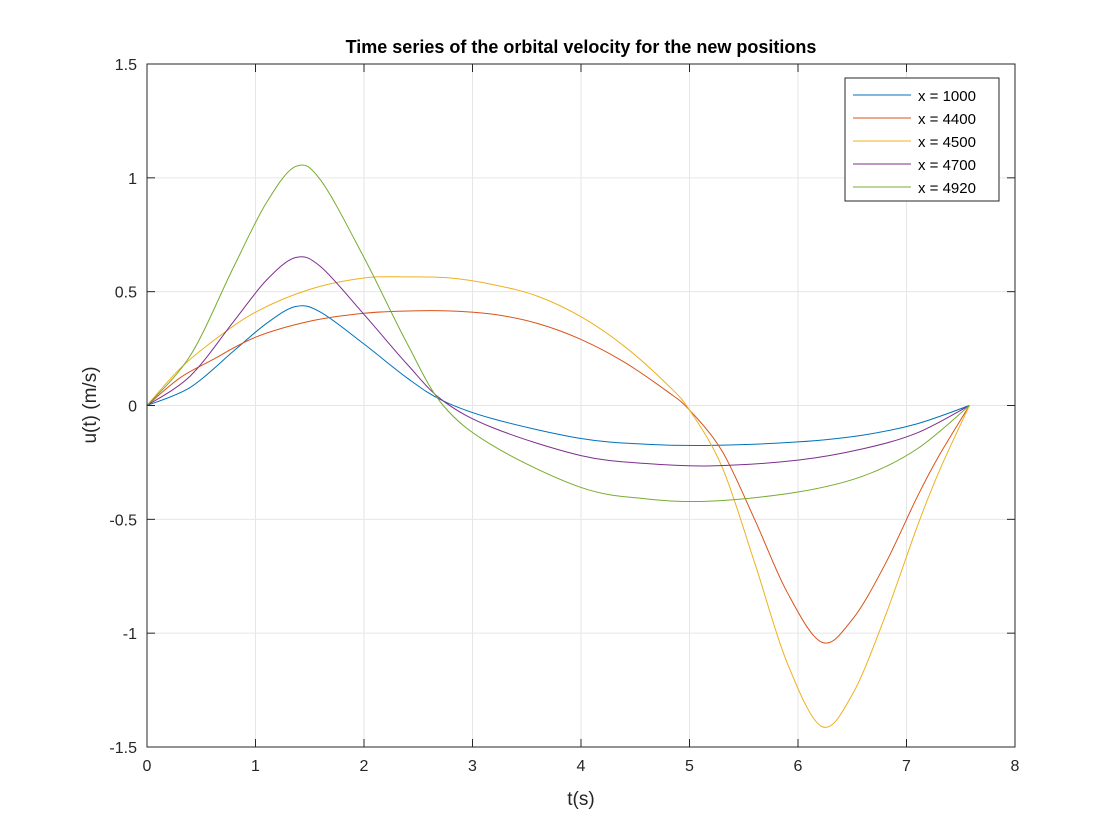  I want to click on legend: x = 1000 x = 4400 x = 4500 x = 4700 x = 4920, so click(922, 139).